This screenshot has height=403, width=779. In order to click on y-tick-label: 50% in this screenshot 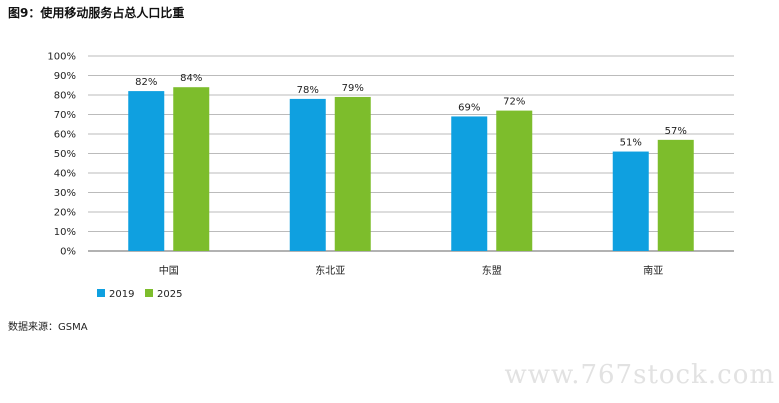, I will do `click(65, 154)`.